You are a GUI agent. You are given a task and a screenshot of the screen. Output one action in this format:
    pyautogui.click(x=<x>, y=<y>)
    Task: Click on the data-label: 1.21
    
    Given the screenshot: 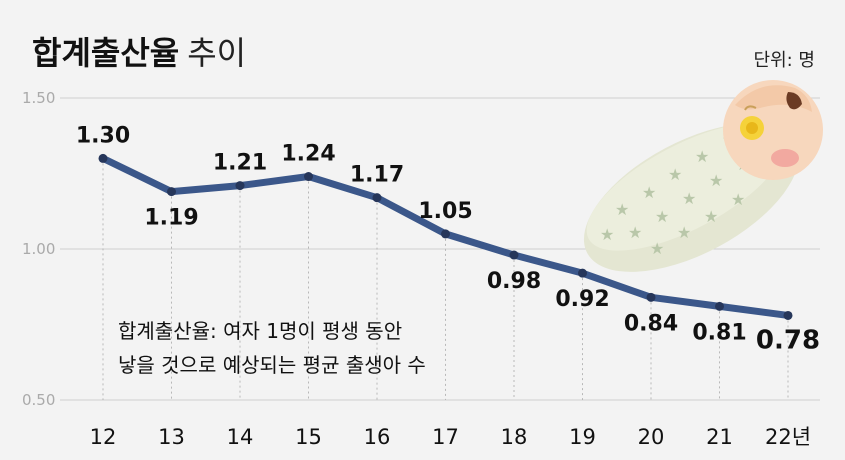 What is the action you would take?
    pyautogui.click(x=240, y=163)
    